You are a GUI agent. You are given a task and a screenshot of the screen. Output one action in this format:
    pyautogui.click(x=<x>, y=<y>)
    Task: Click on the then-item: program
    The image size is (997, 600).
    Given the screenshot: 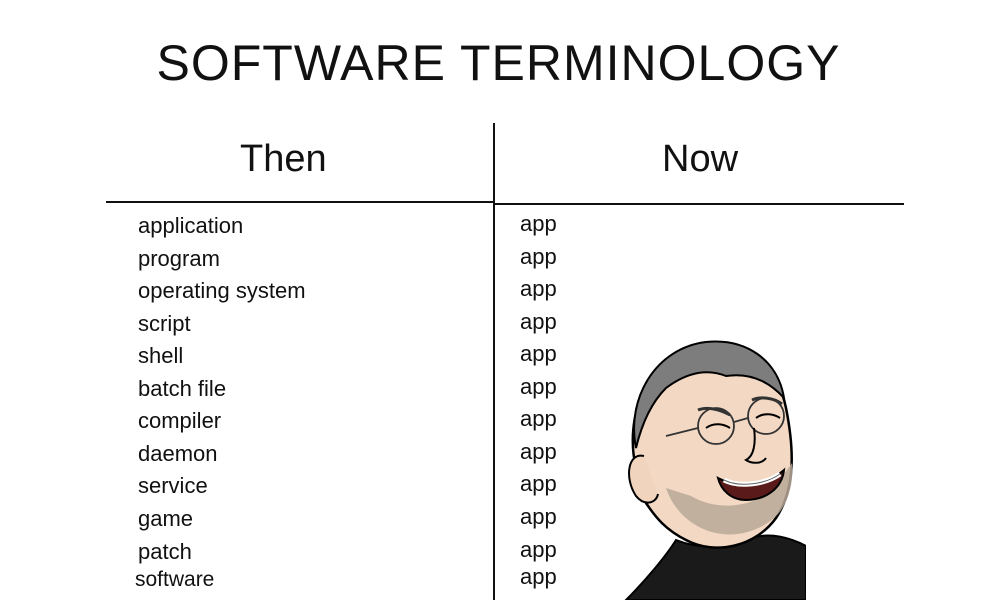 What is the action you would take?
    pyautogui.click(x=179, y=258)
    